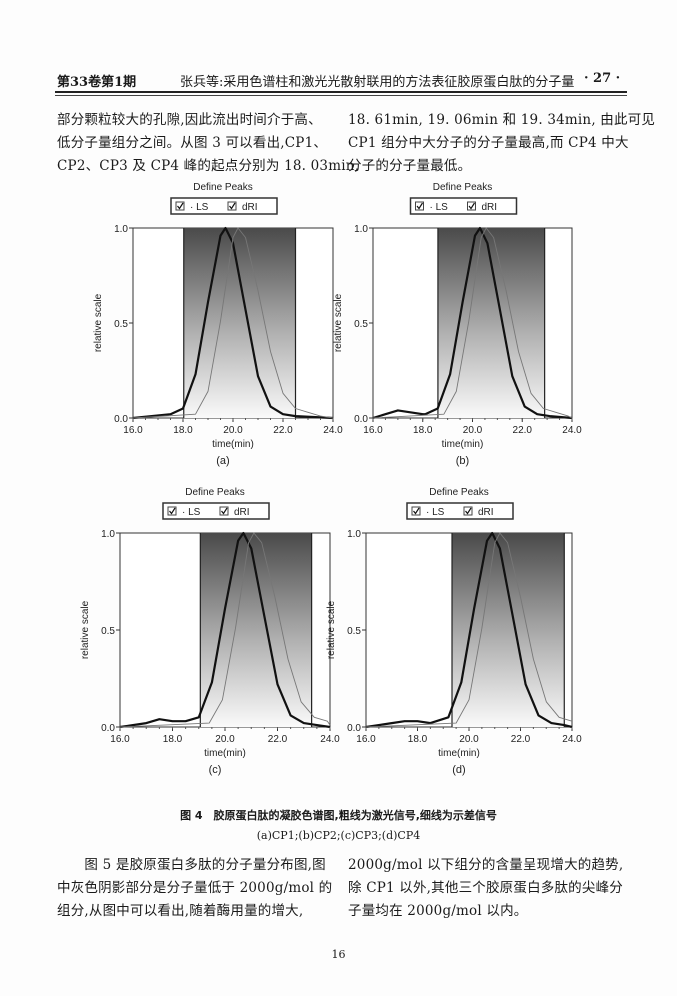  I want to click on panel-label: (d), so click(458, 770).